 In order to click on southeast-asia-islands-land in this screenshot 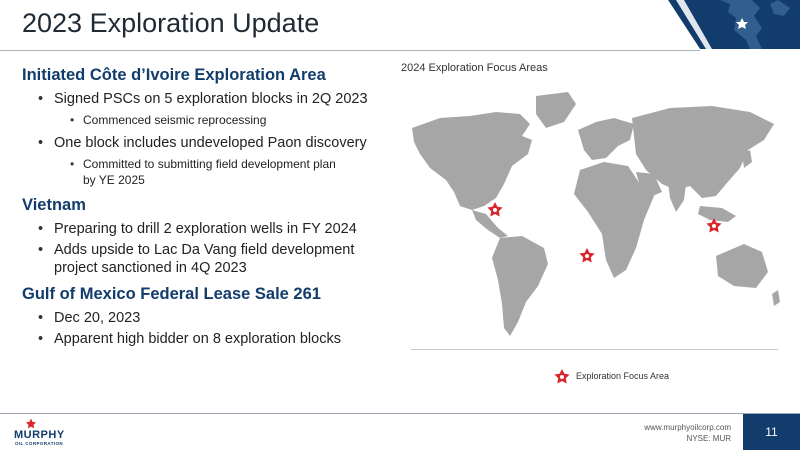, I will do `click(717, 214)`.